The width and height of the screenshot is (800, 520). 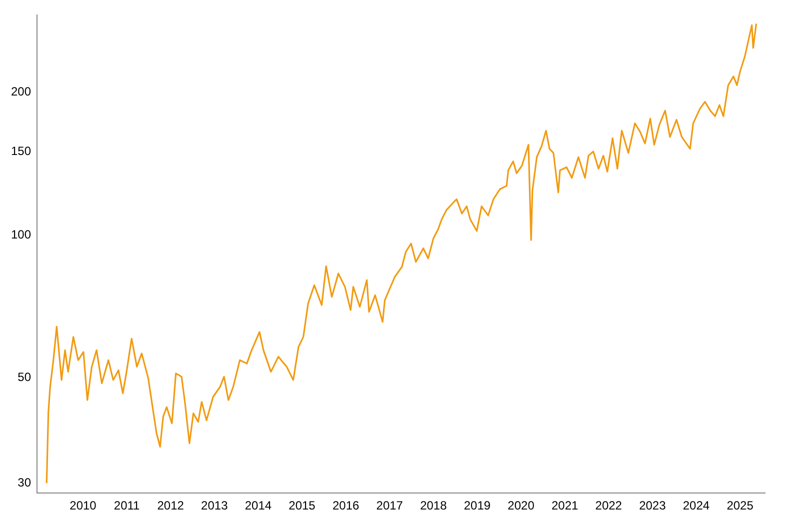 What do you see at coordinates (127, 505) in the screenshot?
I see `x-tick-label: 2011` at bounding box center [127, 505].